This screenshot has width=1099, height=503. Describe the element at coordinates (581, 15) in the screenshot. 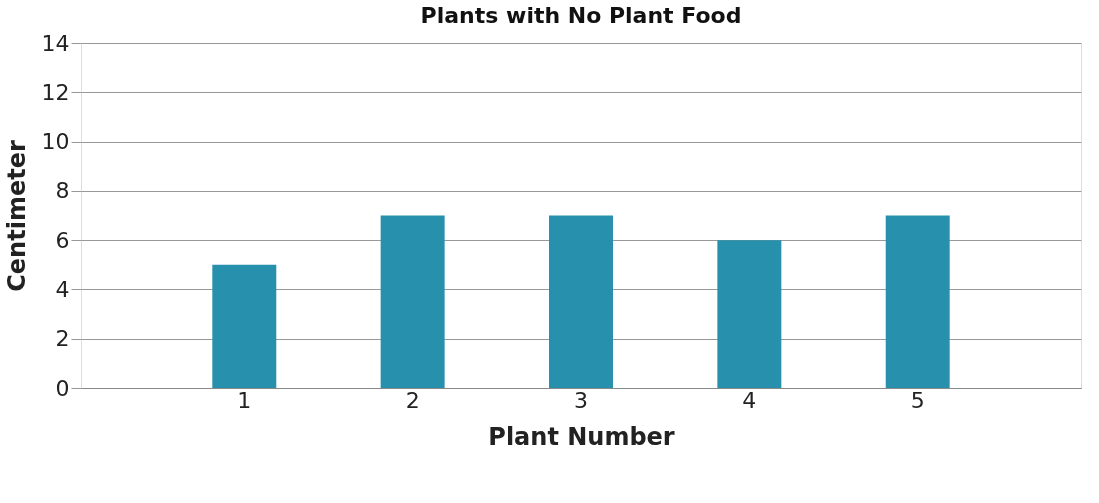

I see `chart-title: Plants with No Plant Food` at that location.